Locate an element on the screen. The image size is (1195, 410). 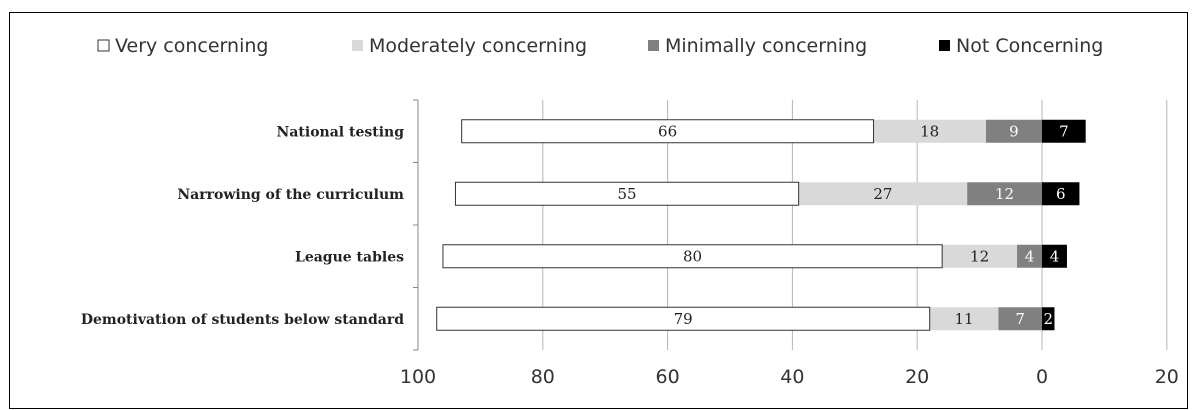
data-label-moderately-concerning: 11 is located at coordinates (963, 319).